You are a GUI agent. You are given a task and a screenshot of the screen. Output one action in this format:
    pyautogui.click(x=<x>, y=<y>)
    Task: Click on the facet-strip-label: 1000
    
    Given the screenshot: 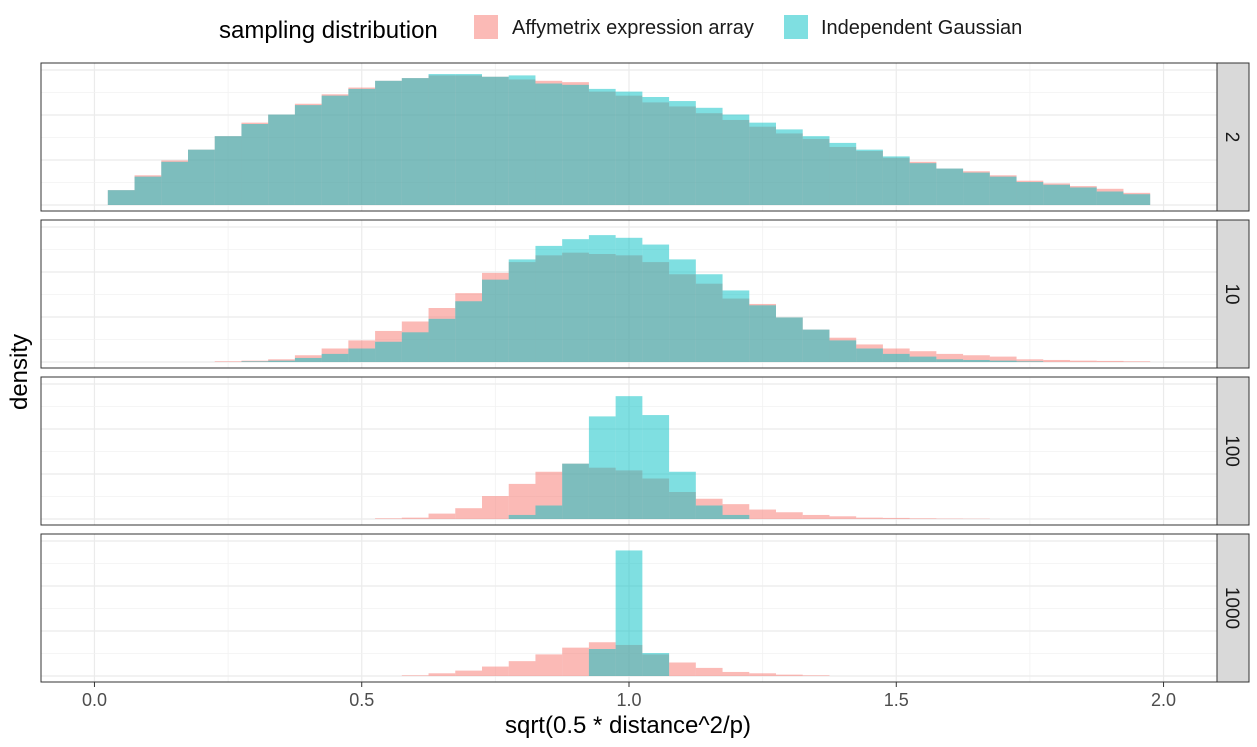 What is the action you would take?
    pyautogui.click(x=1231, y=608)
    